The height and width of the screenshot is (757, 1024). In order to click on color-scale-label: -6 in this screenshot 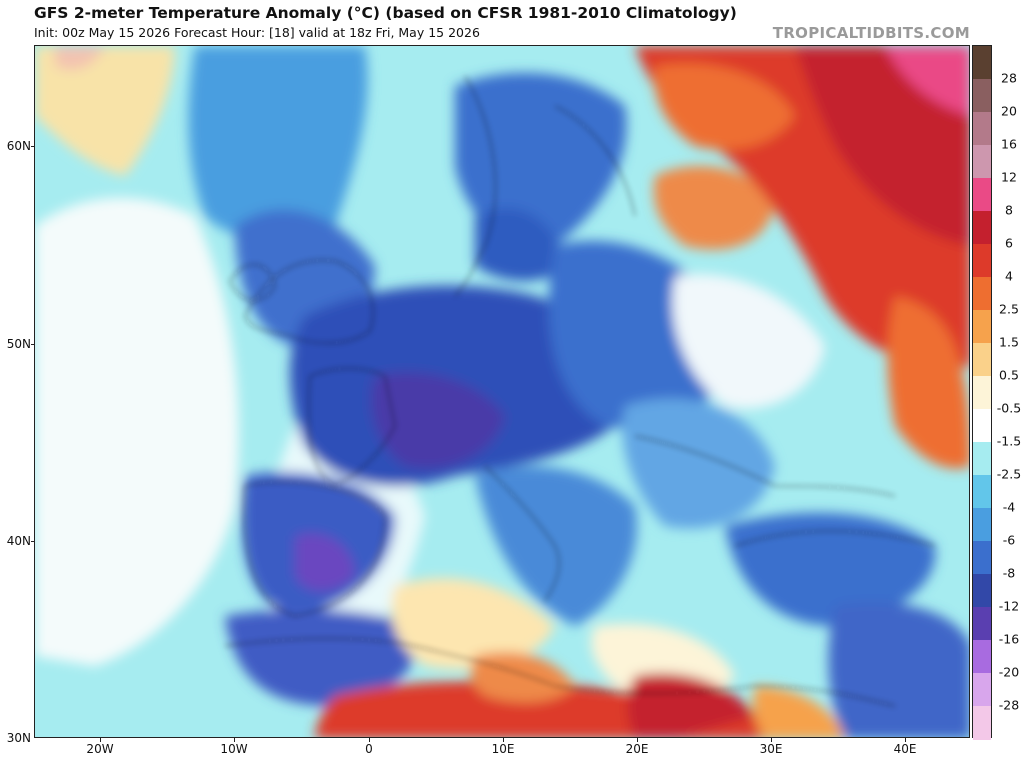, I will do `click(1009, 540)`.